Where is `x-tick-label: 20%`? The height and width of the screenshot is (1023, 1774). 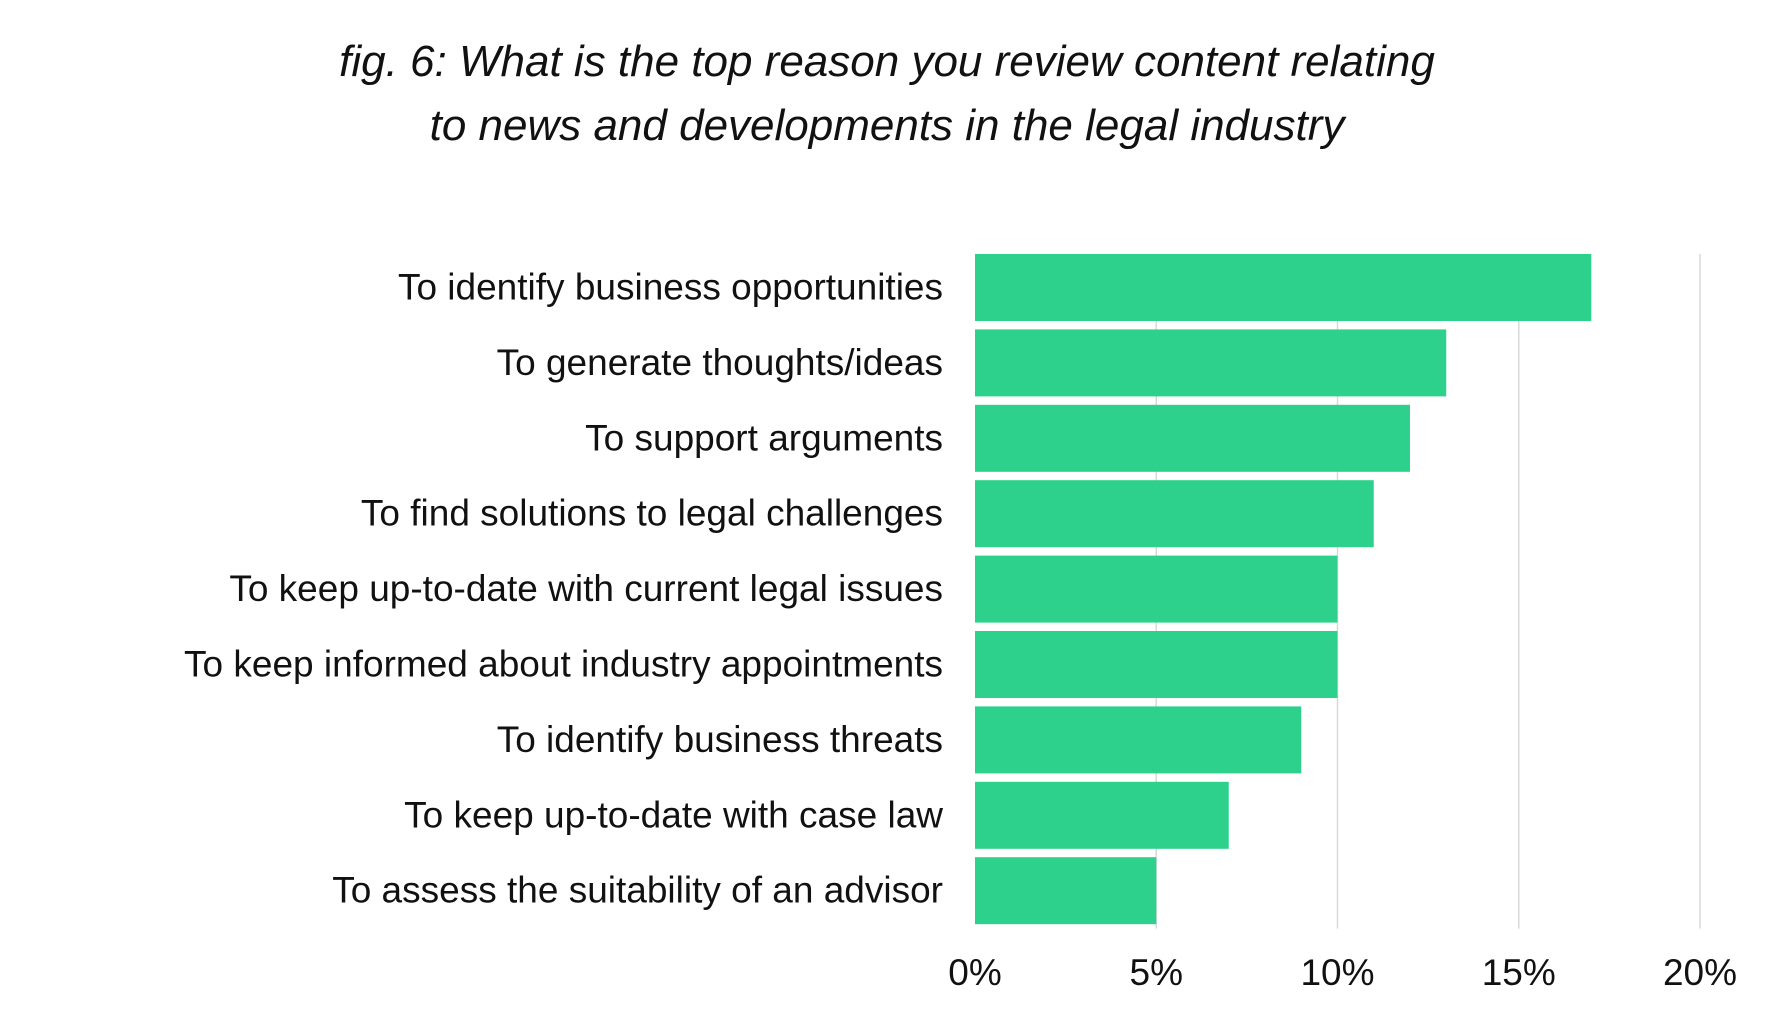
x-tick-label: 20% is located at coordinates (1700, 972).